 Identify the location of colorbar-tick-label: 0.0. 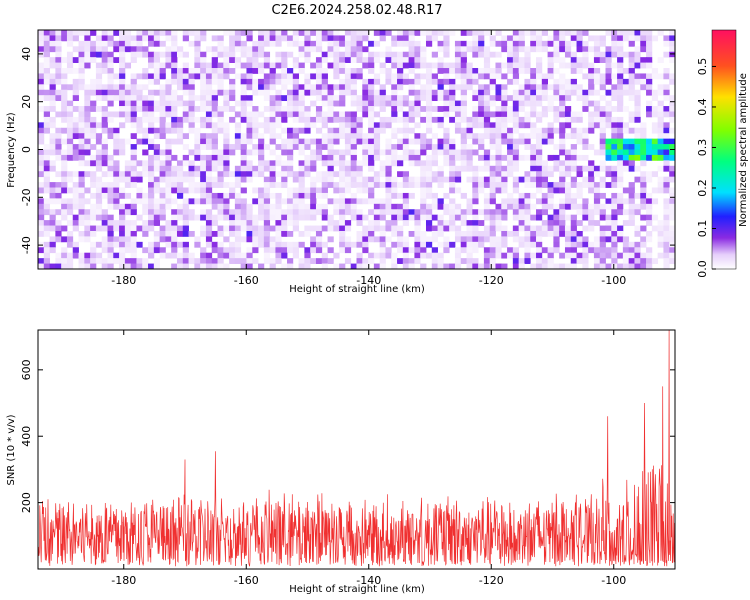
(702, 269).